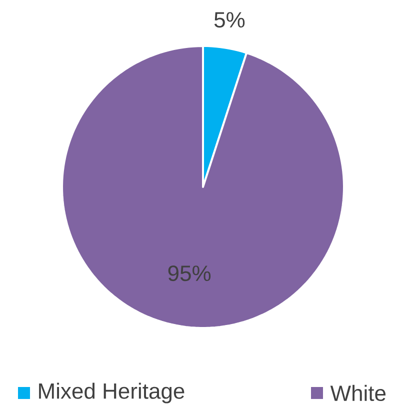  What do you see at coordinates (189, 274) in the screenshot?
I see `data-label: 95%` at bounding box center [189, 274].